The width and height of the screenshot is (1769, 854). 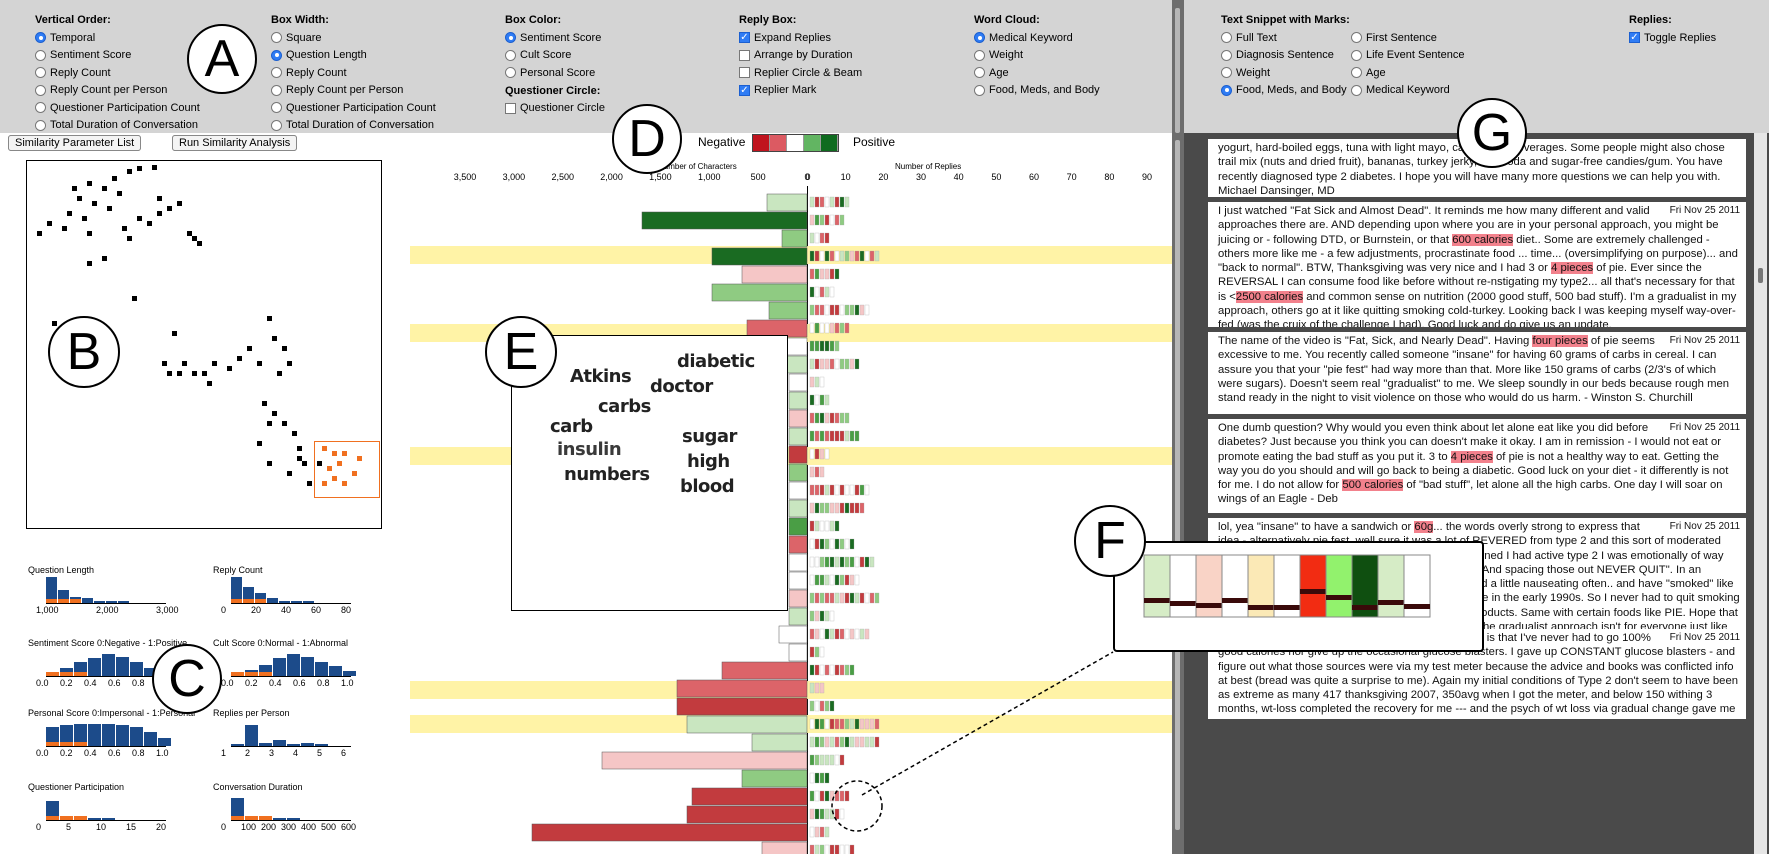 What do you see at coordinates (1760, 275) in the screenshot?
I see `right-scrollbar-thumb` at bounding box center [1760, 275].